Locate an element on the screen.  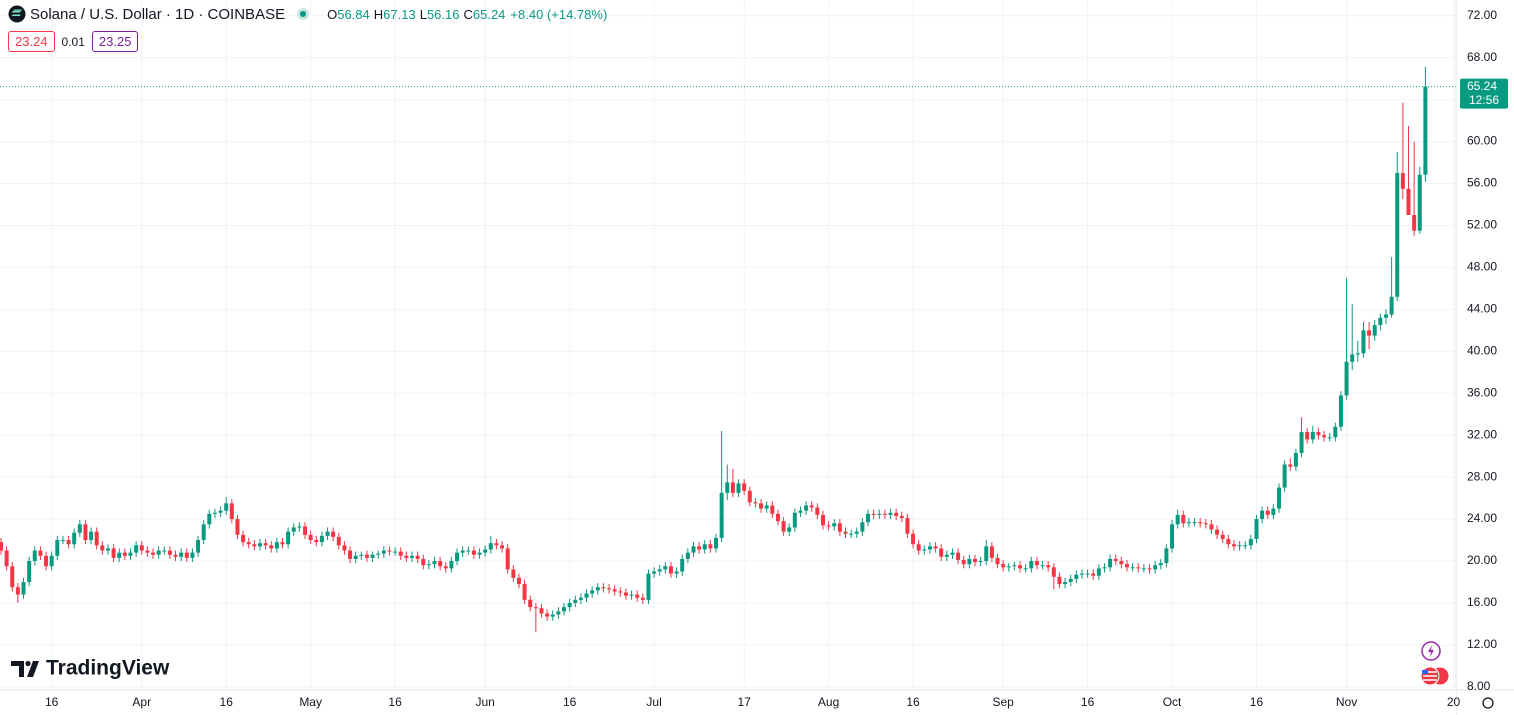
price-label-box is located at coordinates (1484, 93).